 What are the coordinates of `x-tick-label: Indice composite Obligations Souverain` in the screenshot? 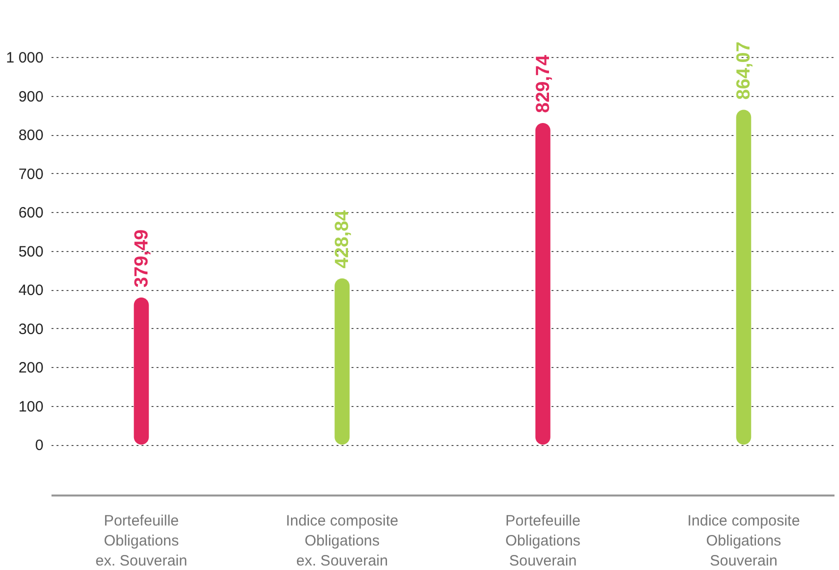 It's located at (743, 541).